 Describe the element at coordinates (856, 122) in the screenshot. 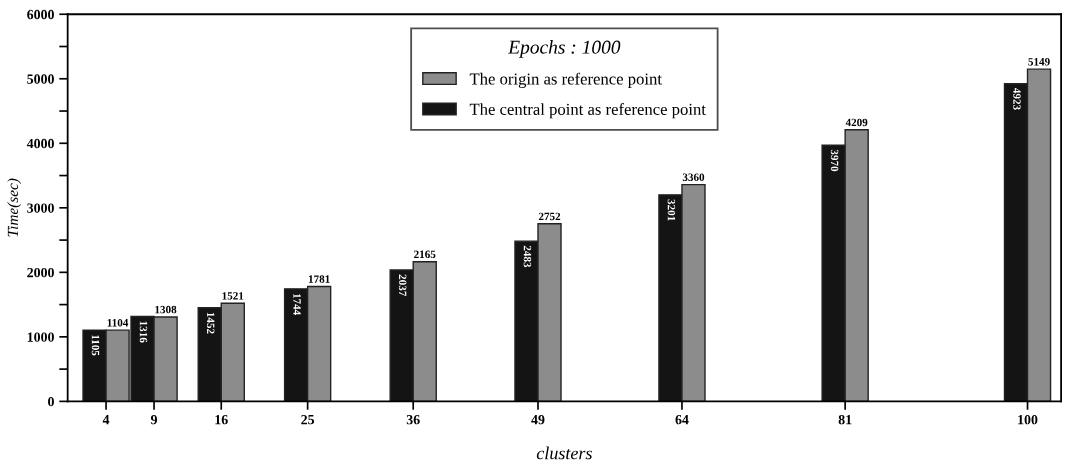

I see `data-label: 4209` at that location.